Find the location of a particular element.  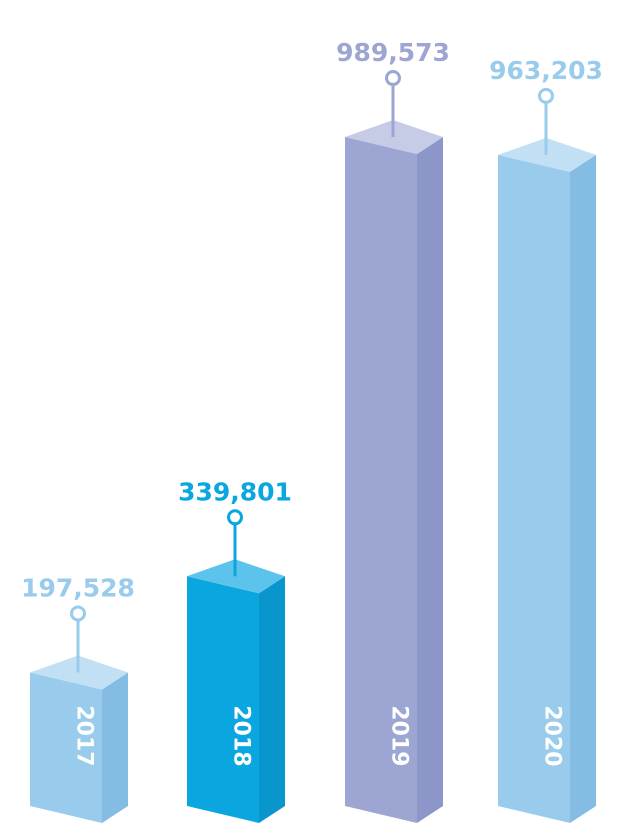

bar-face-2017 is located at coordinates (66, 747).